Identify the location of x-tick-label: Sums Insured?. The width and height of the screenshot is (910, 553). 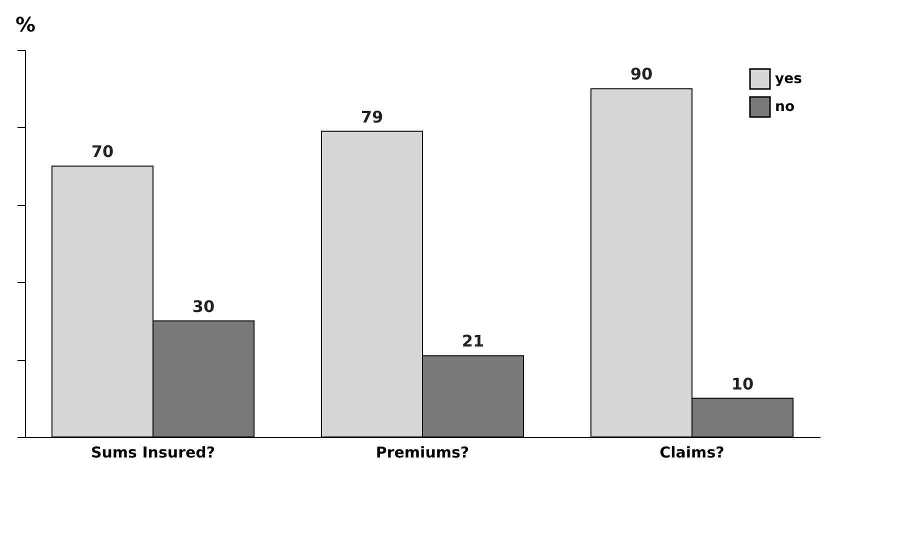
(153, 453).